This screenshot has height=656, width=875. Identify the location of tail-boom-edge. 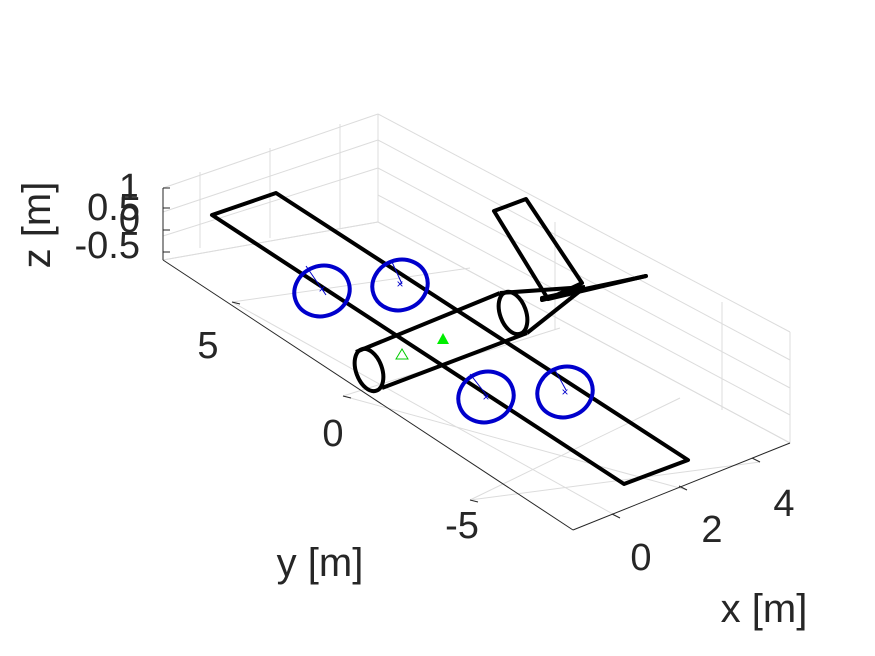
(597, 287).